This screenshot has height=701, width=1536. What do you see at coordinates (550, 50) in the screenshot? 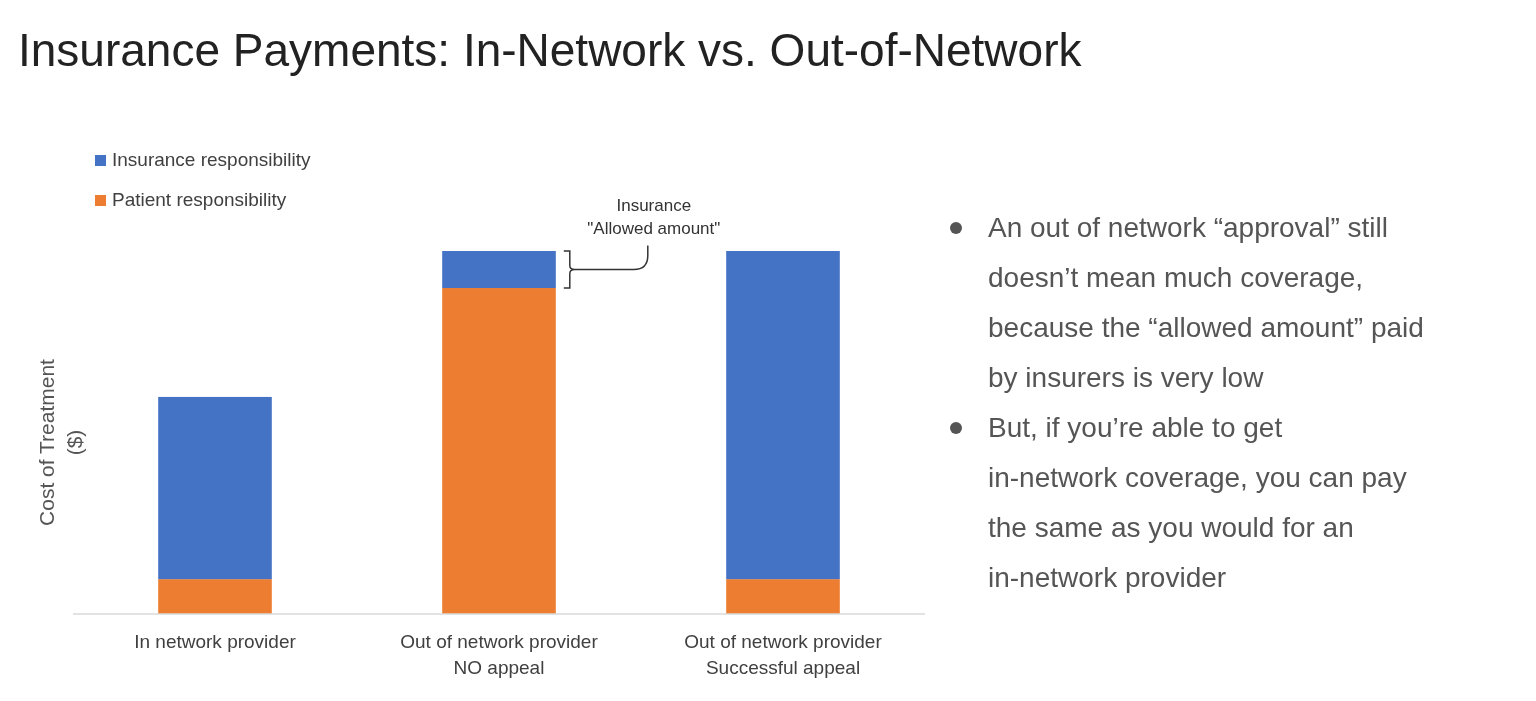
I see `chart-title: Insurance Payments: In-Network vs. Out-of-Network` at bounding box center [550, 50].